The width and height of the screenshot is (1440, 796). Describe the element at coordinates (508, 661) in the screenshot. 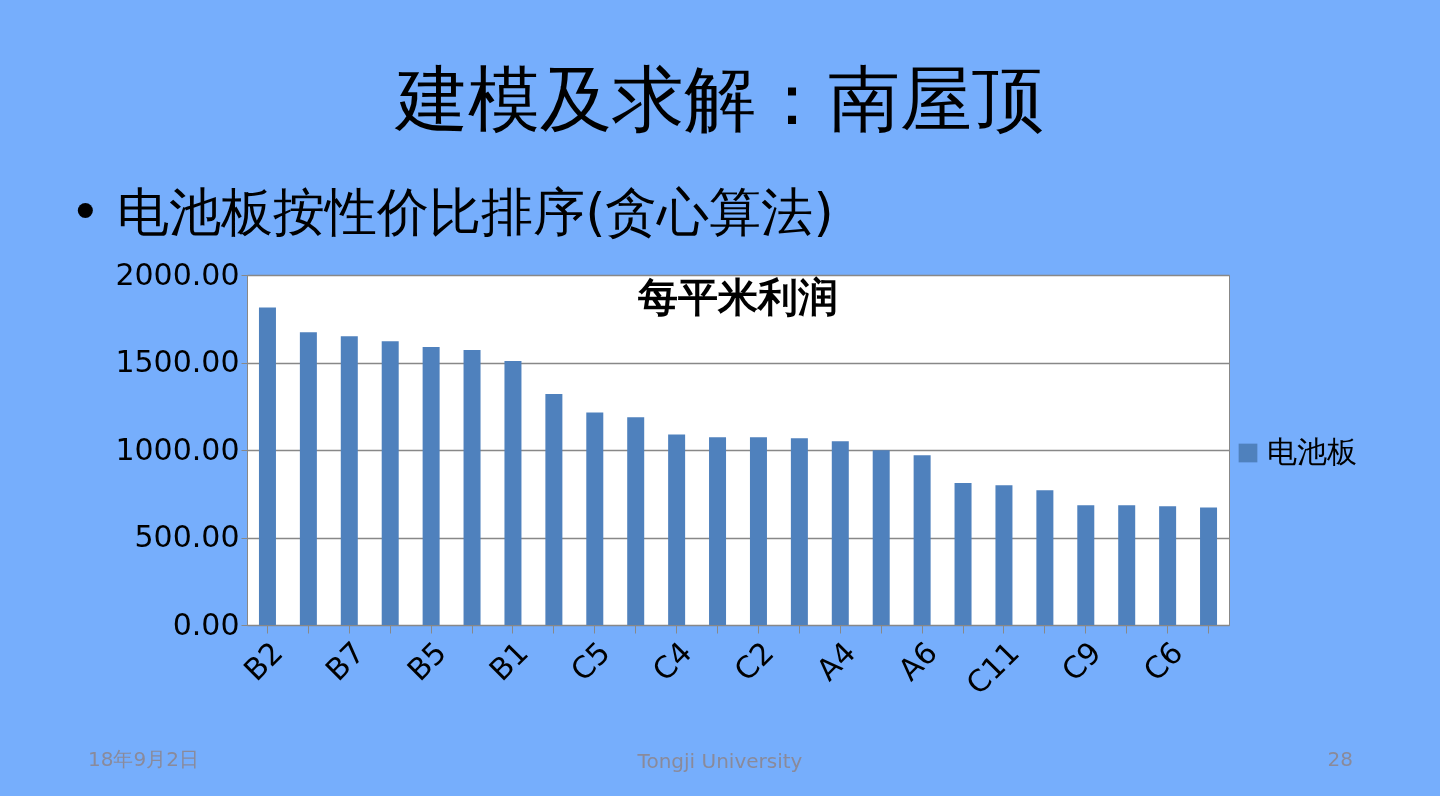

I see `x-tick-label: B1` at that location.